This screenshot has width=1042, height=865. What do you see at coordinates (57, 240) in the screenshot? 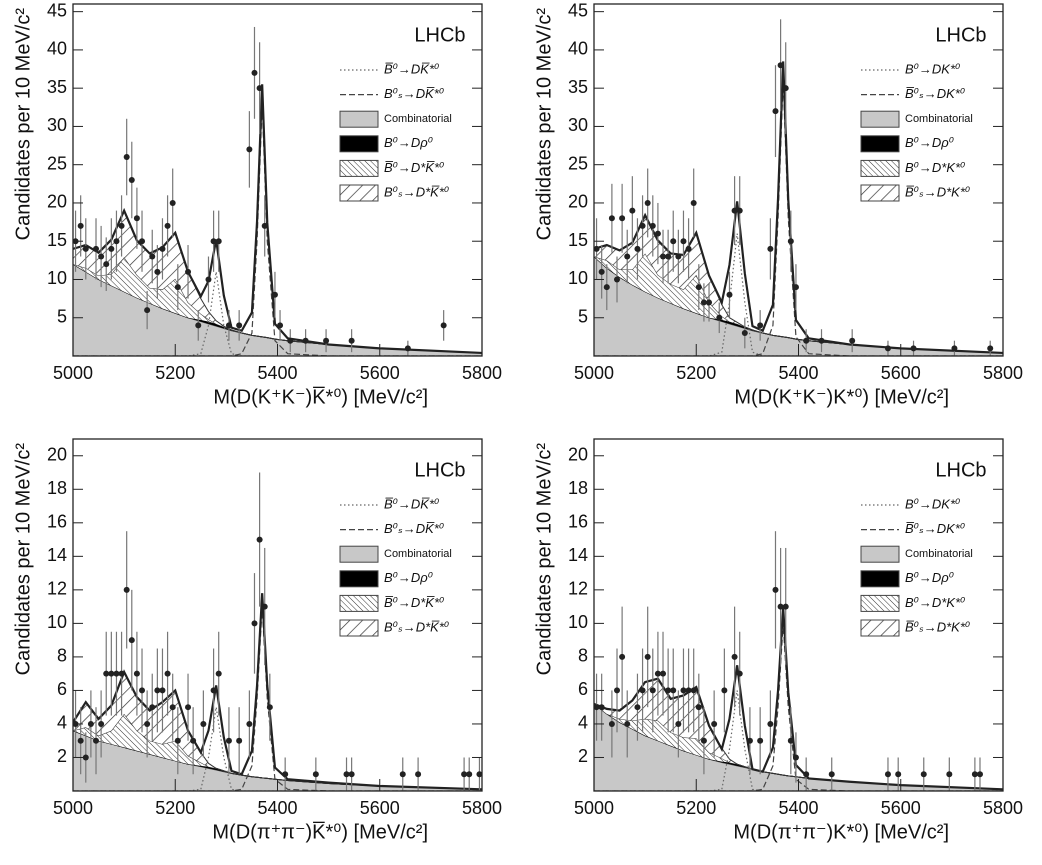
I see `y-tick-label: 15` at bounding box center [57, 240].